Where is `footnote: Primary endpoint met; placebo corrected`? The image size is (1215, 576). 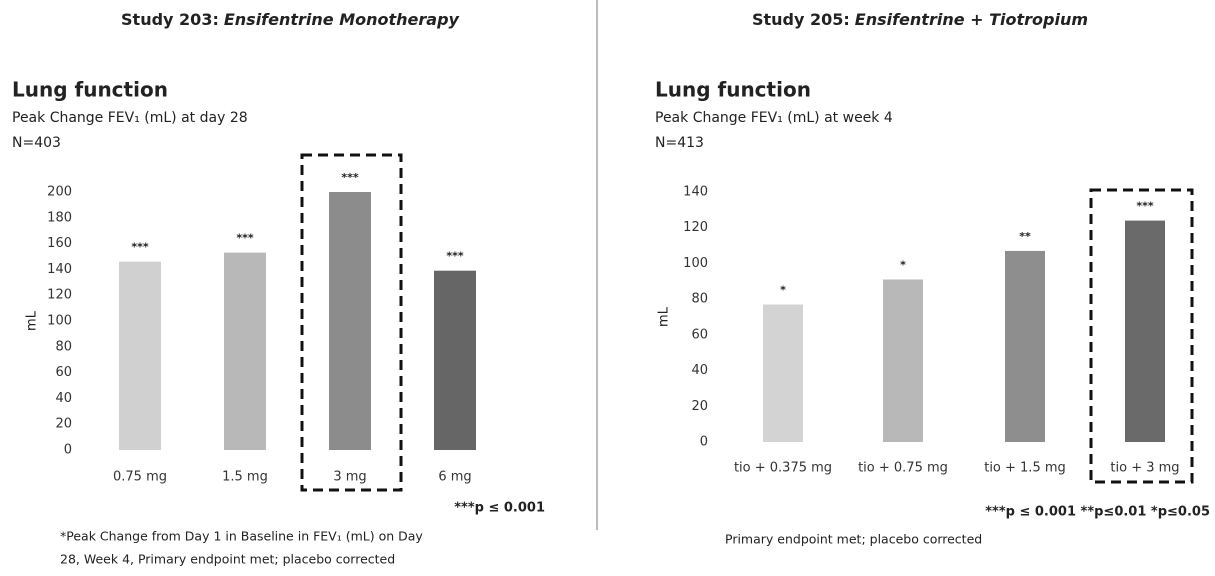
footnote: Primary endpoint met; placebo corrected is located at coordinates (853, 539).